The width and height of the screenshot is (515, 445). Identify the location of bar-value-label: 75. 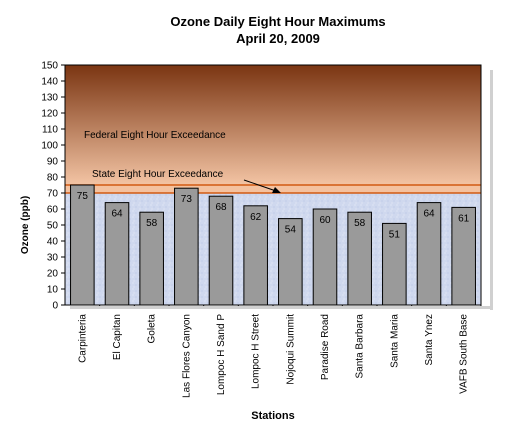
(83, 196).